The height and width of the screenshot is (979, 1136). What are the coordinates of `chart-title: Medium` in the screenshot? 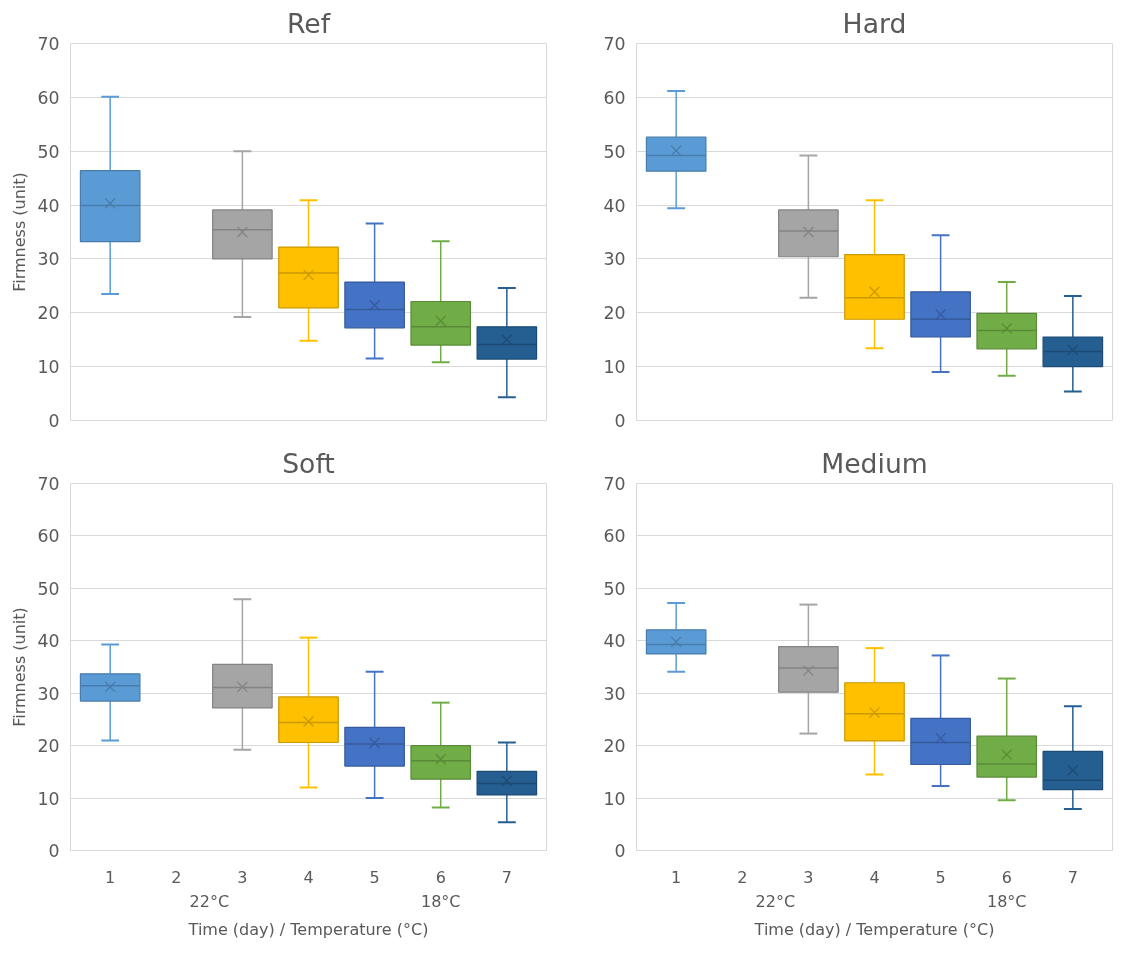 It's located at (874, 463).